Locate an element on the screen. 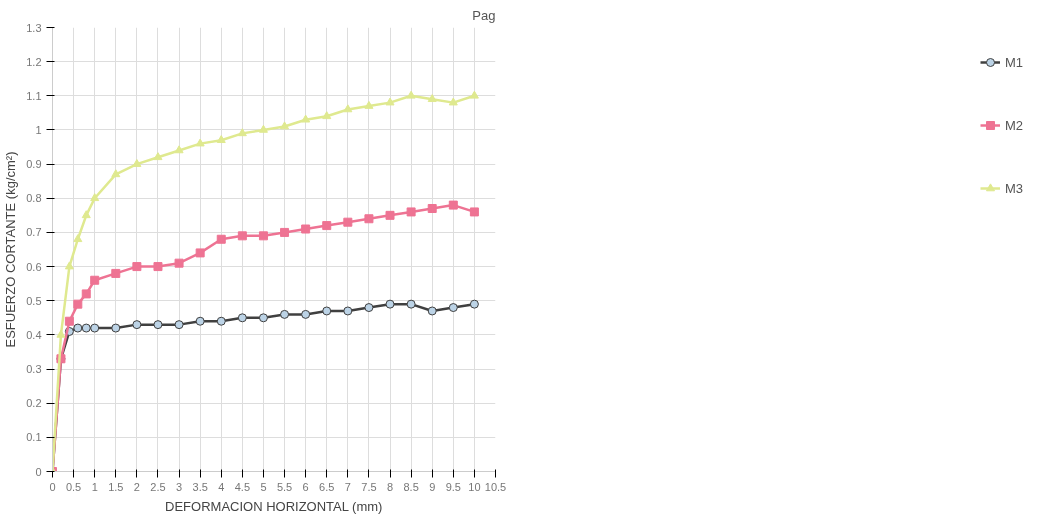 The width and height of the screenshot is (1040, 526). x-tick-label: 3 is located at coordinates (179, 486).